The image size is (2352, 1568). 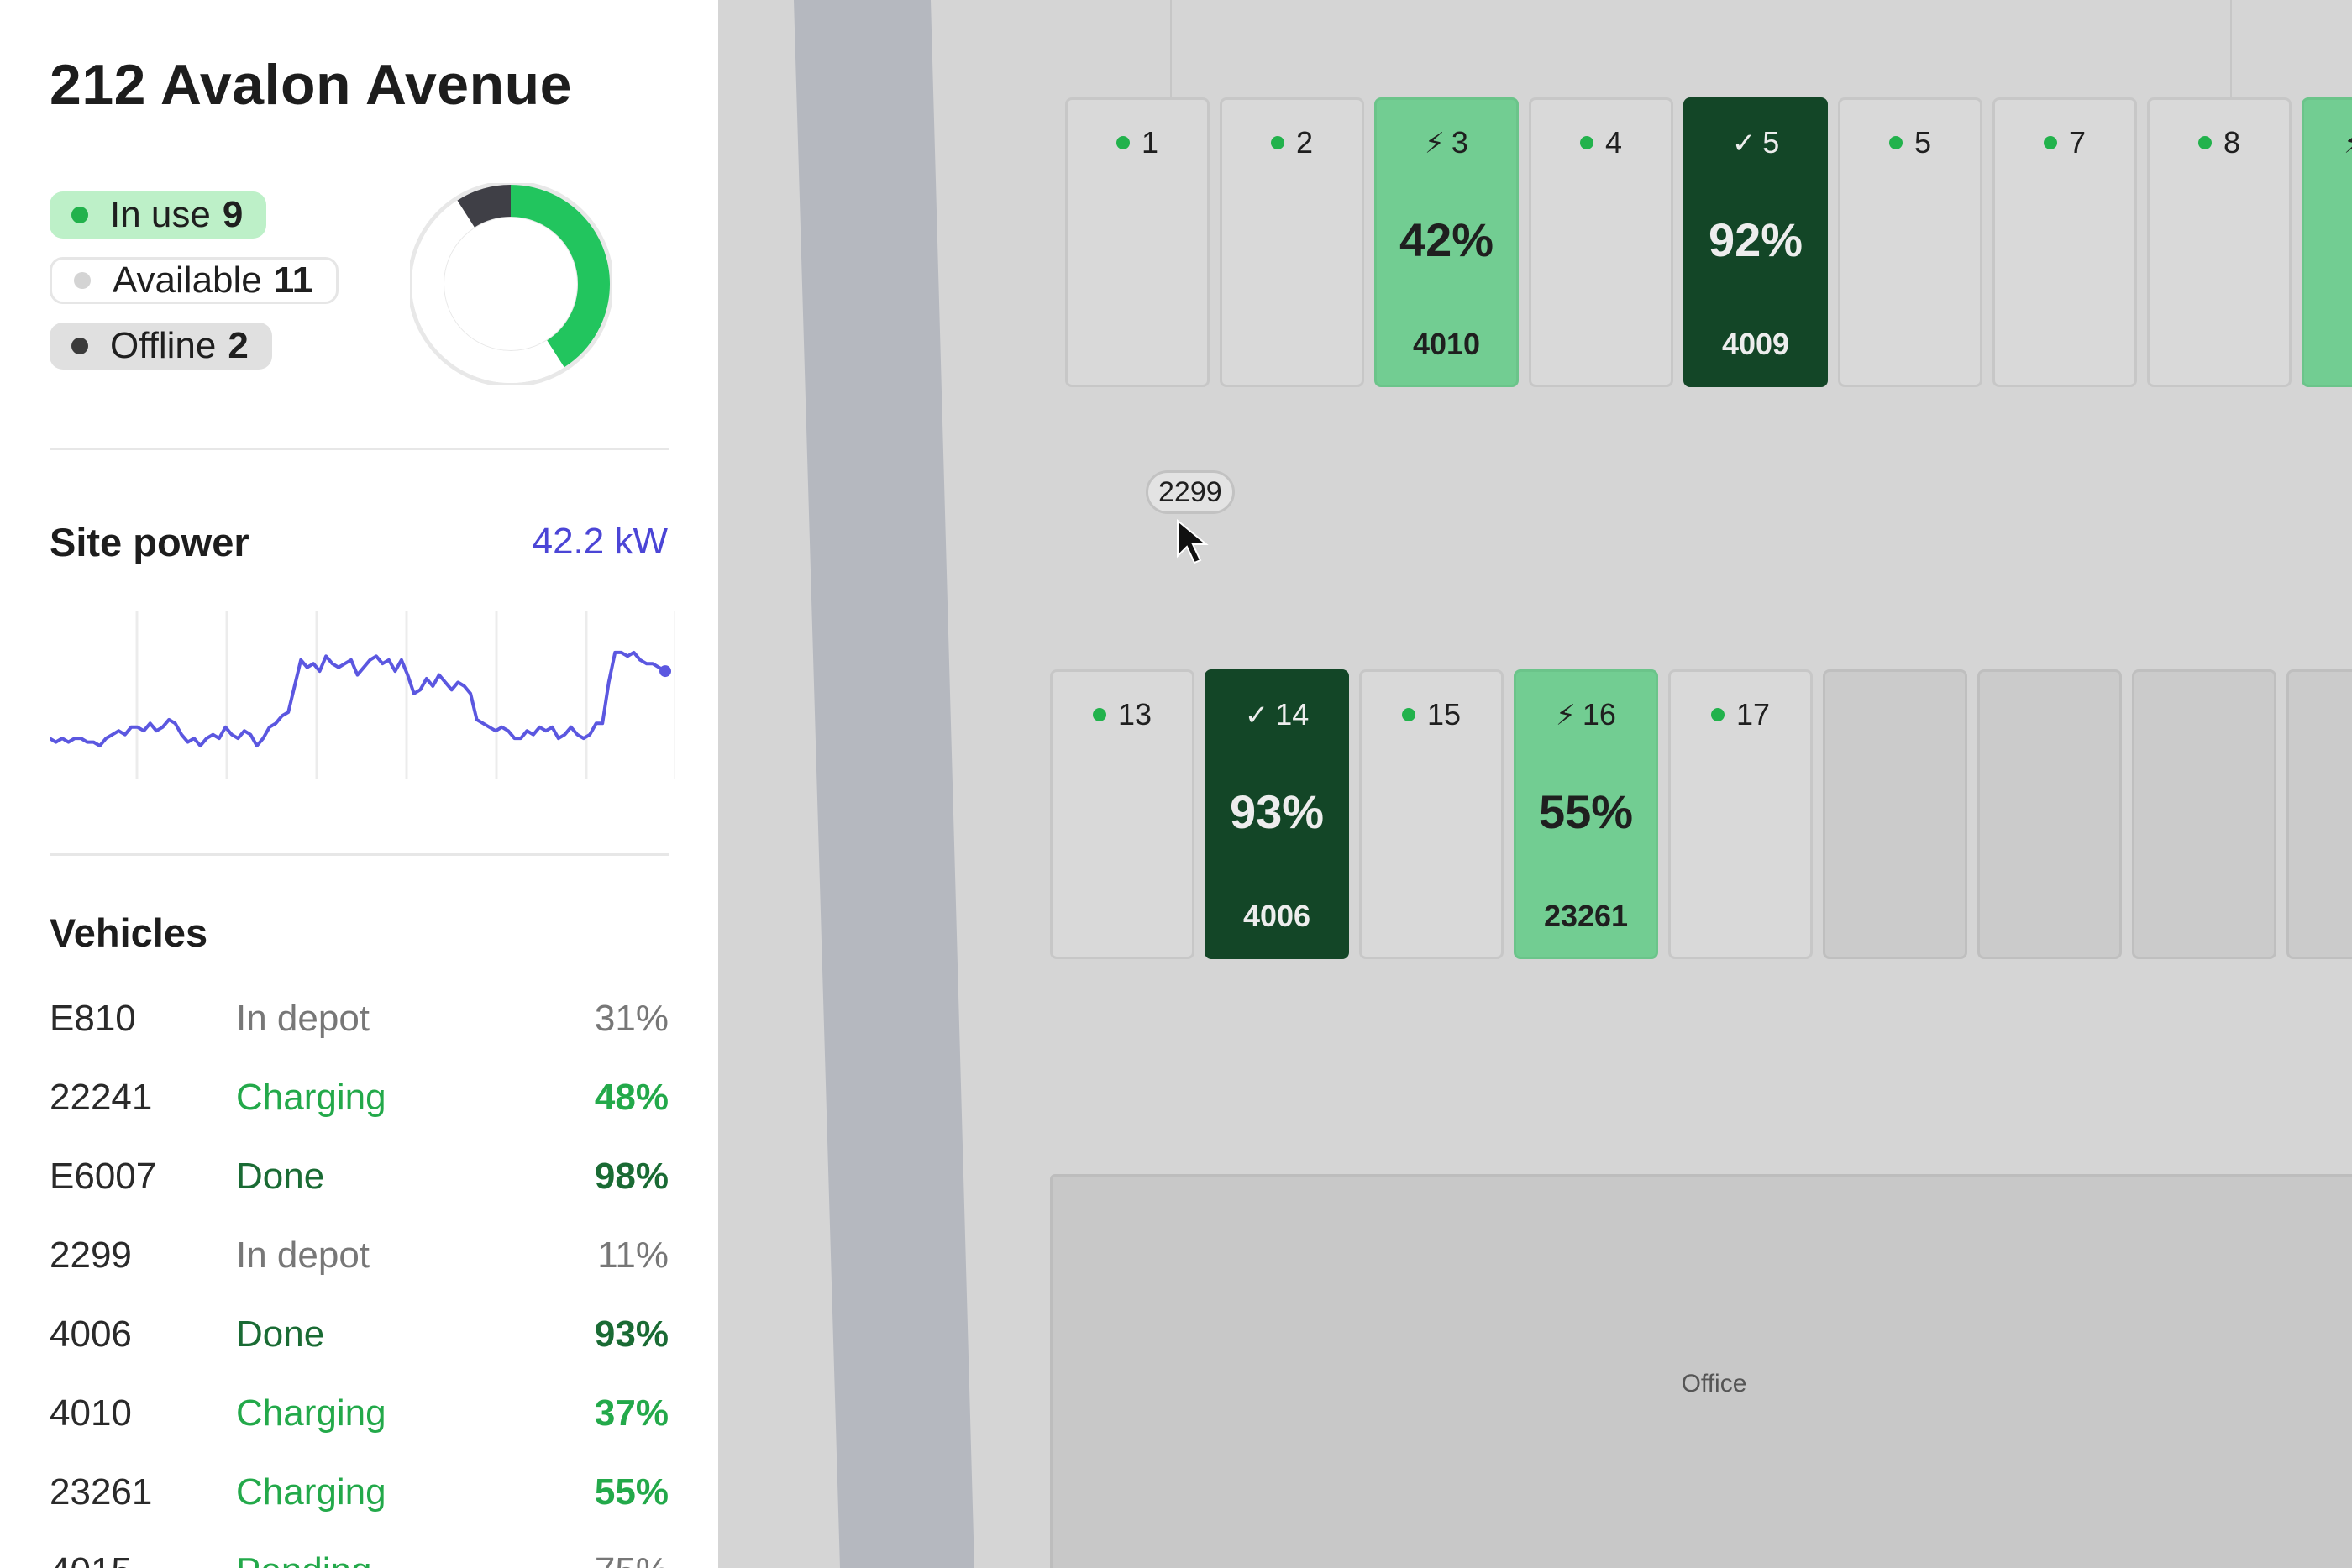 I want to click on bay-number: 16, so click(x=1599, y=714).